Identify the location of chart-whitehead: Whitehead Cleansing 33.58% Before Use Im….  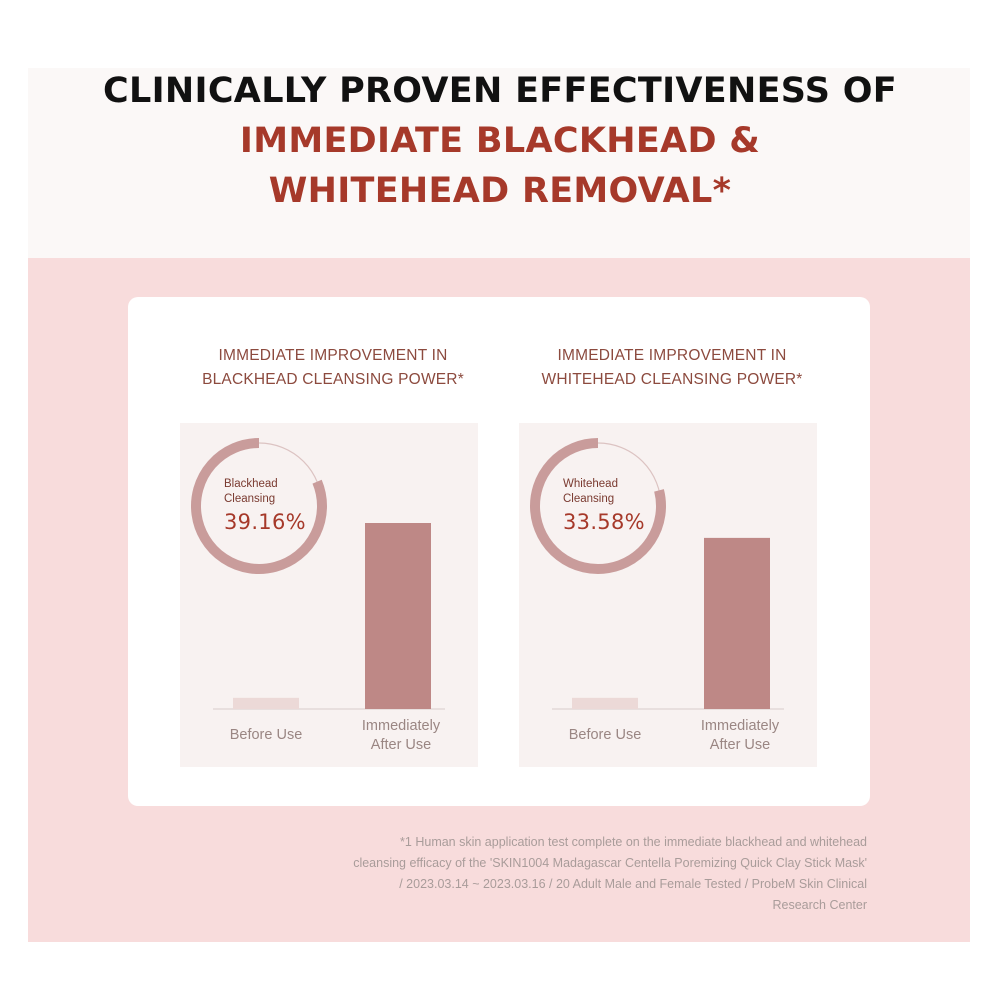
(668, 595).